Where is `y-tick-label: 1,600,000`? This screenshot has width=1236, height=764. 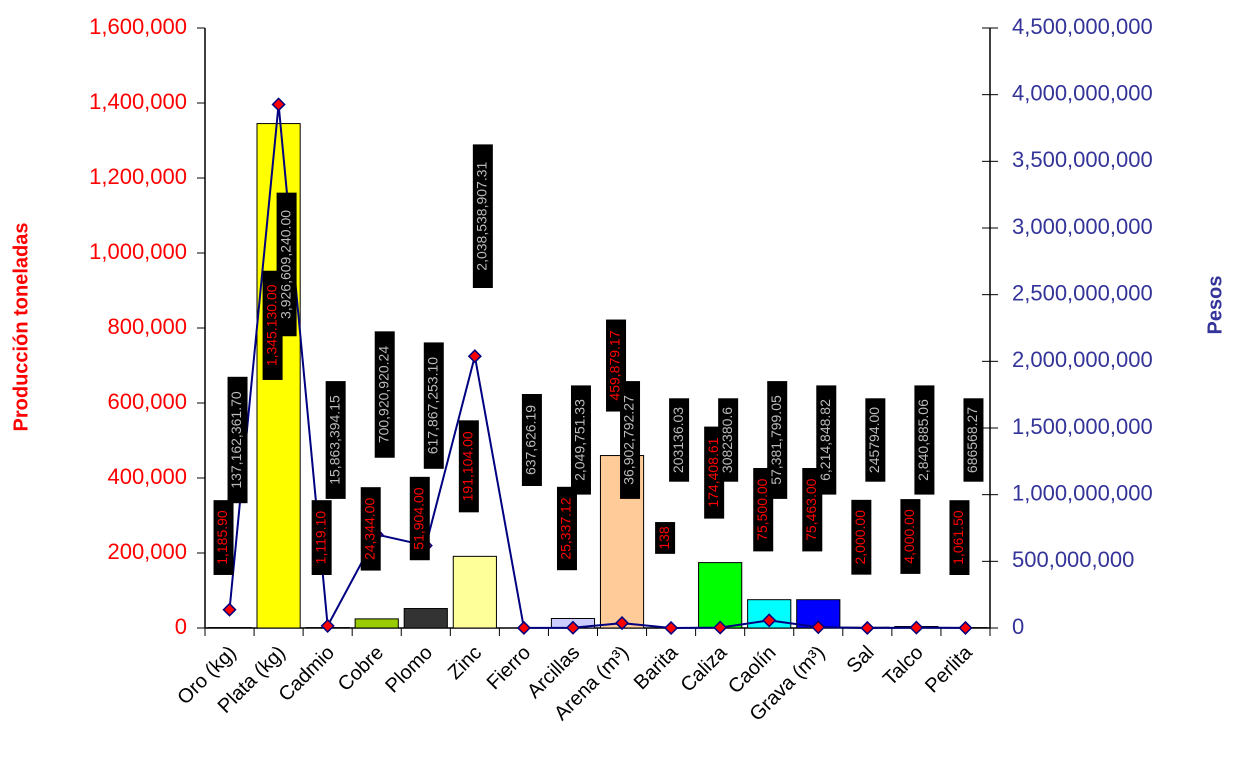
y-tick-label: 1,600,000 is located at coordinates (138, 26).